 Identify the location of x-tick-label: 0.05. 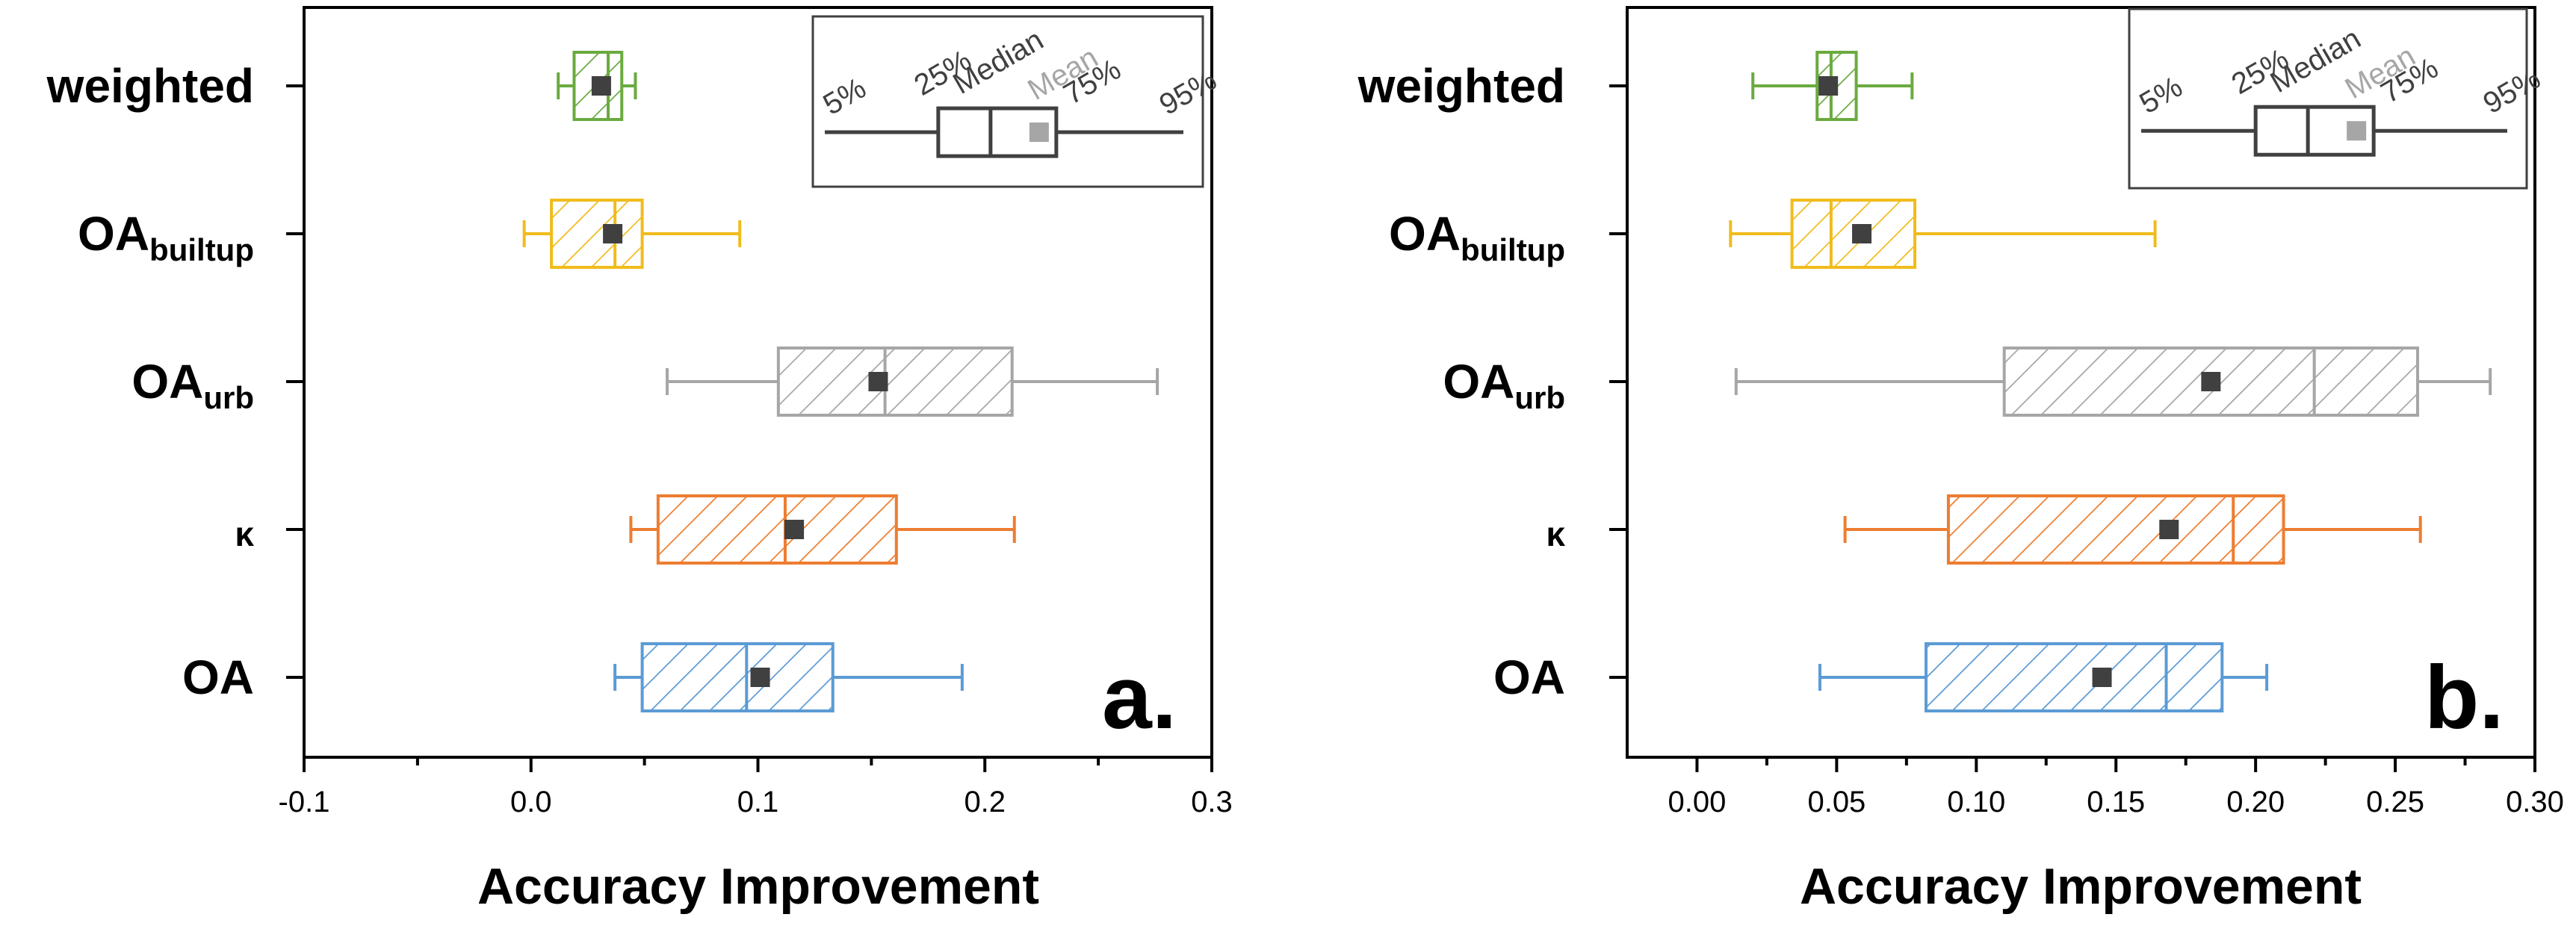
(1836, 802).